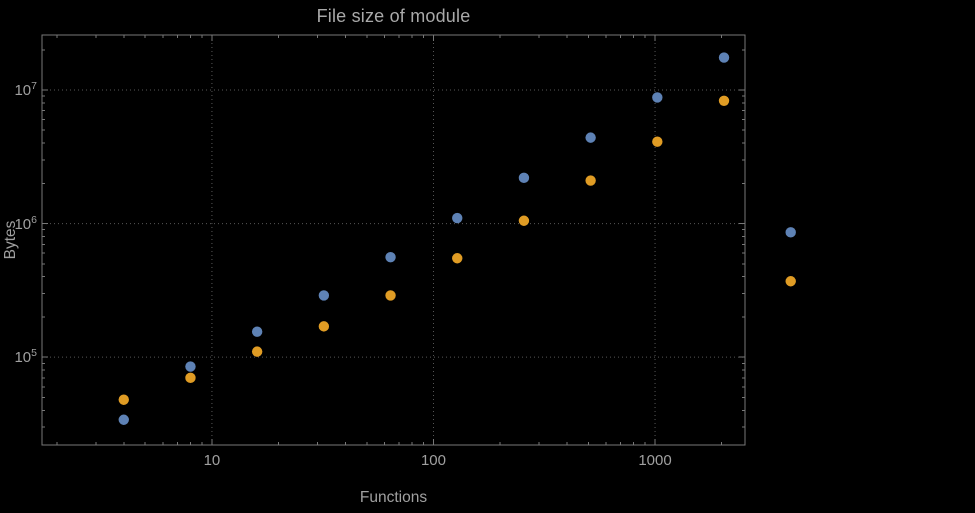  What do you see at coordinates (393, 16) in the screenshot?
I see `chart-title: File size of module` at bounding box center [393, 16].